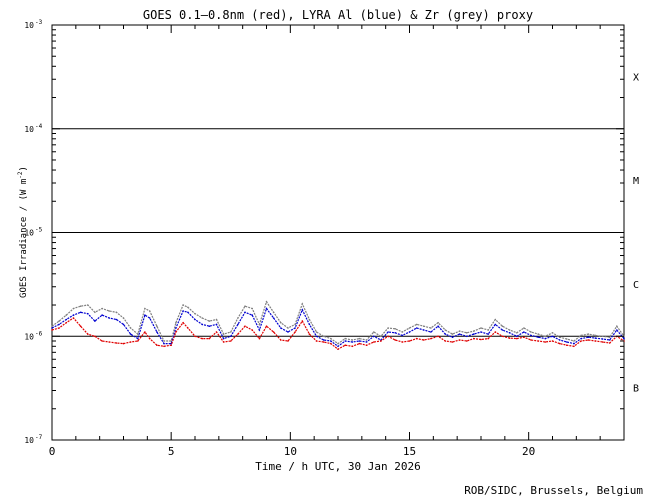 The height and width of the screenshot is (500, 650). What do you see at coordinates (171, 451) in the screenshot?
I see `x-tick-label: 5` at bounding box center [171, 451].